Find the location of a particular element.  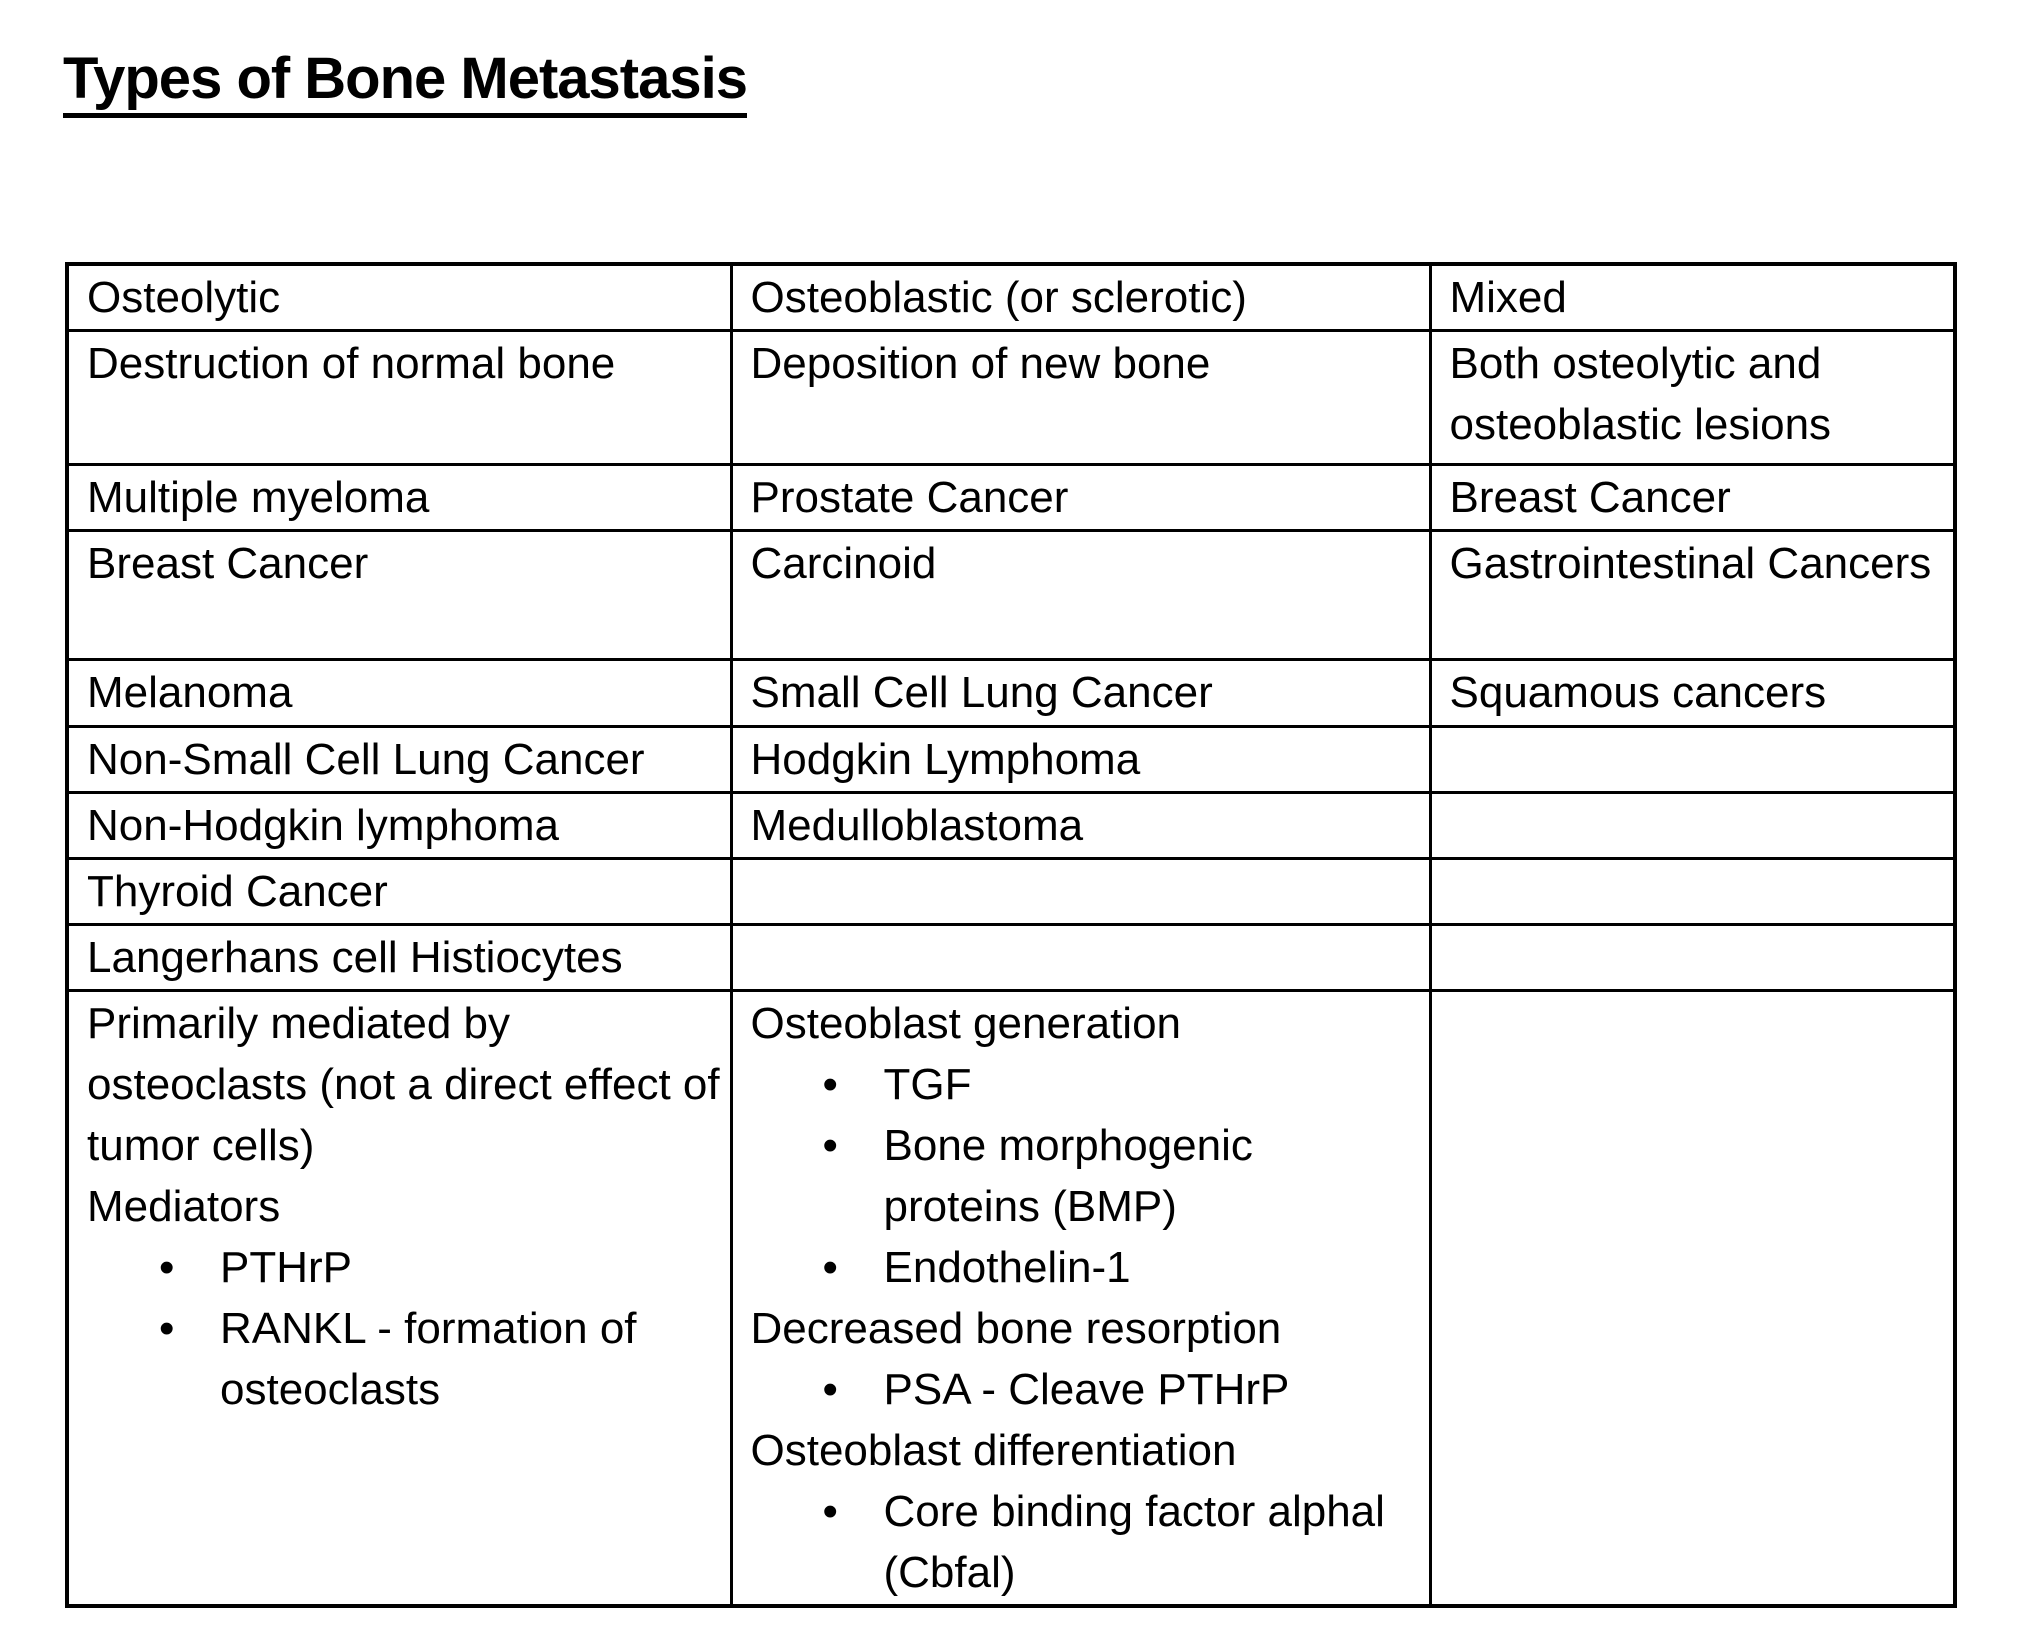

section-heading: Decreased bone resorption is located at coordinates (1016, 1328).